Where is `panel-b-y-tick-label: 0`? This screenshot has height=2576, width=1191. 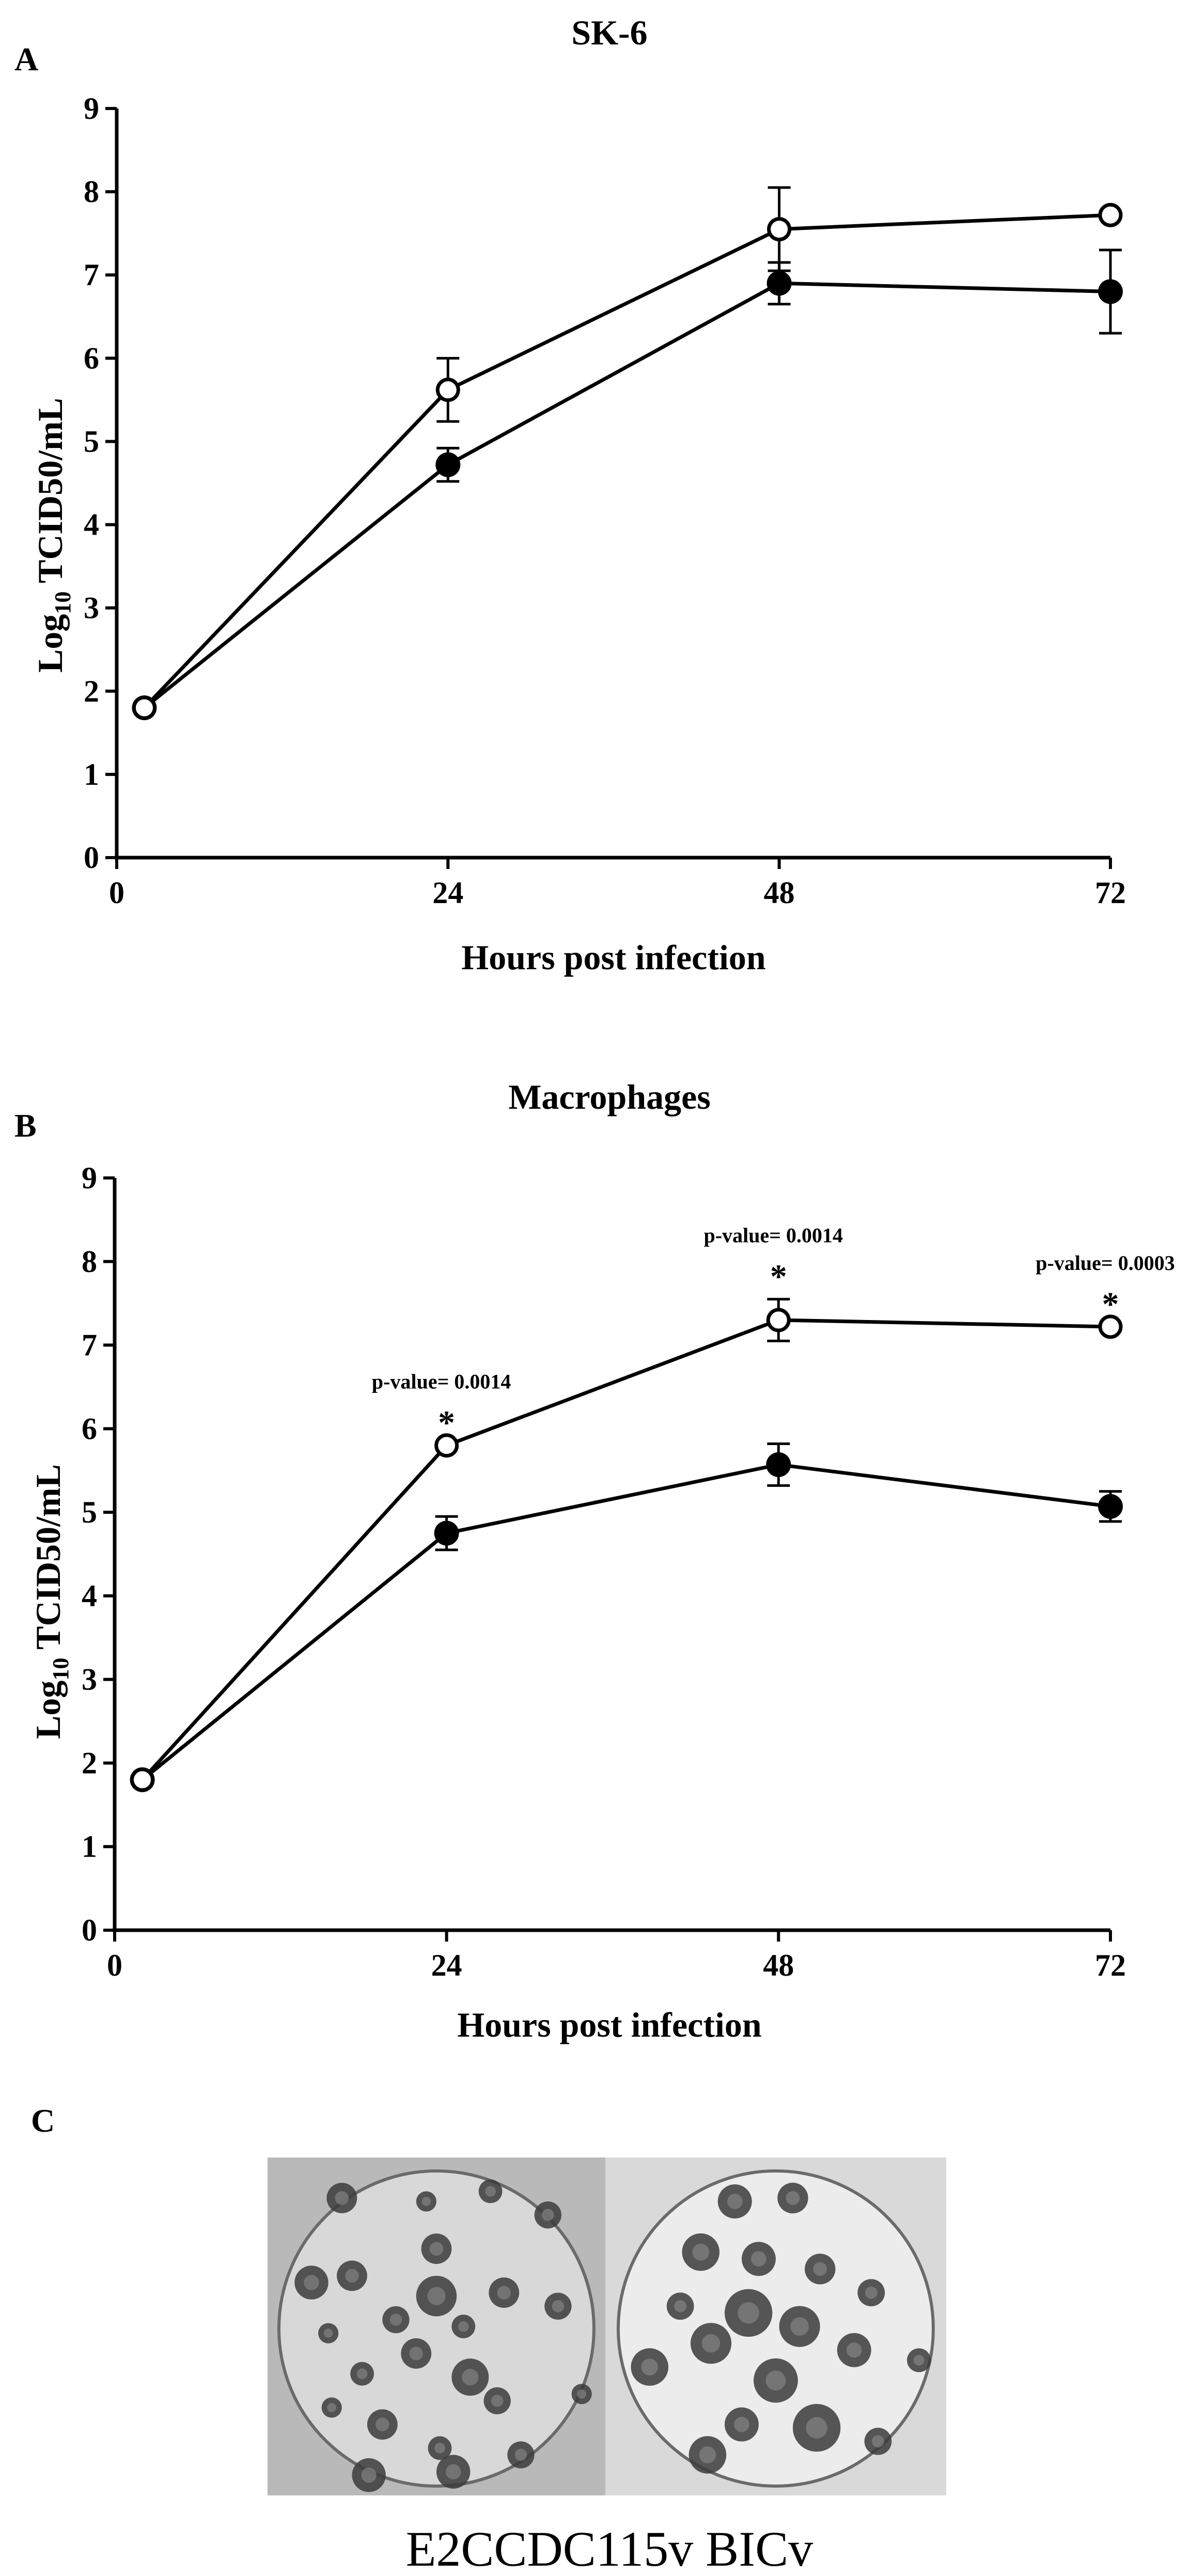 panel-b-y-tick-label: 0 is located at coordinates (89, 1930).